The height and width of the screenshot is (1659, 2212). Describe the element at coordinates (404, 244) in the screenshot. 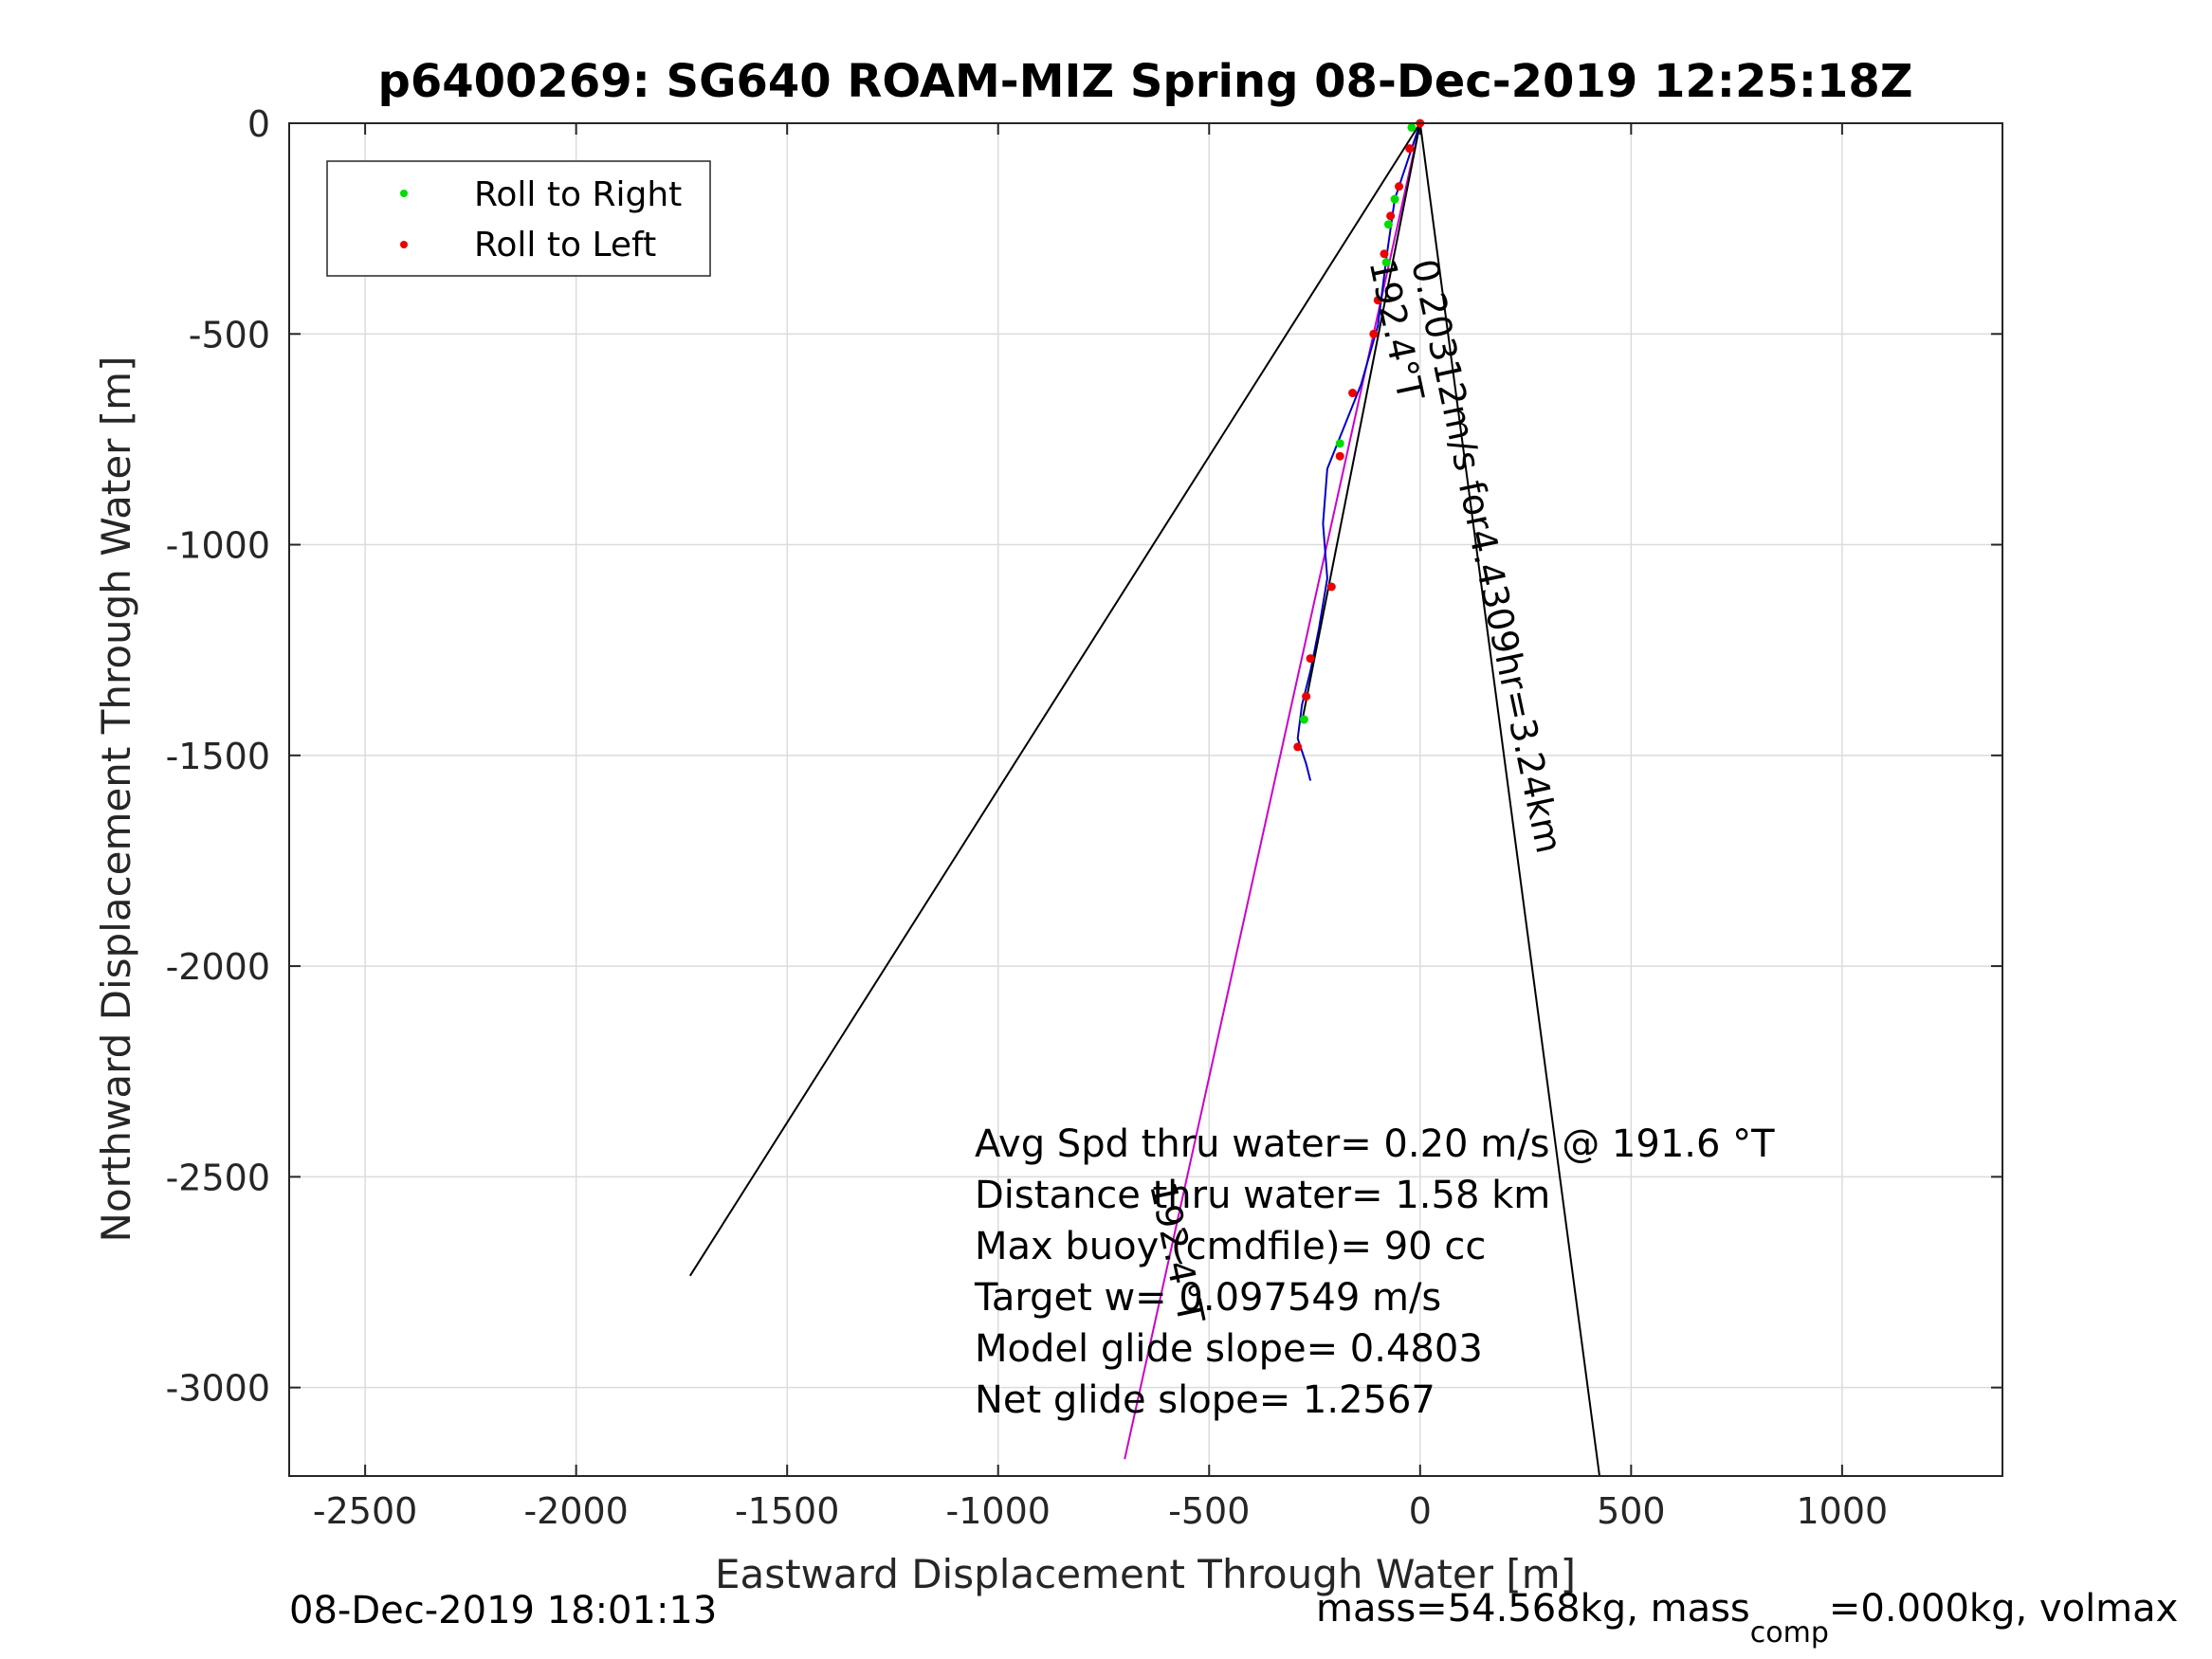

I see `legend-marker-roll-left` at that location.